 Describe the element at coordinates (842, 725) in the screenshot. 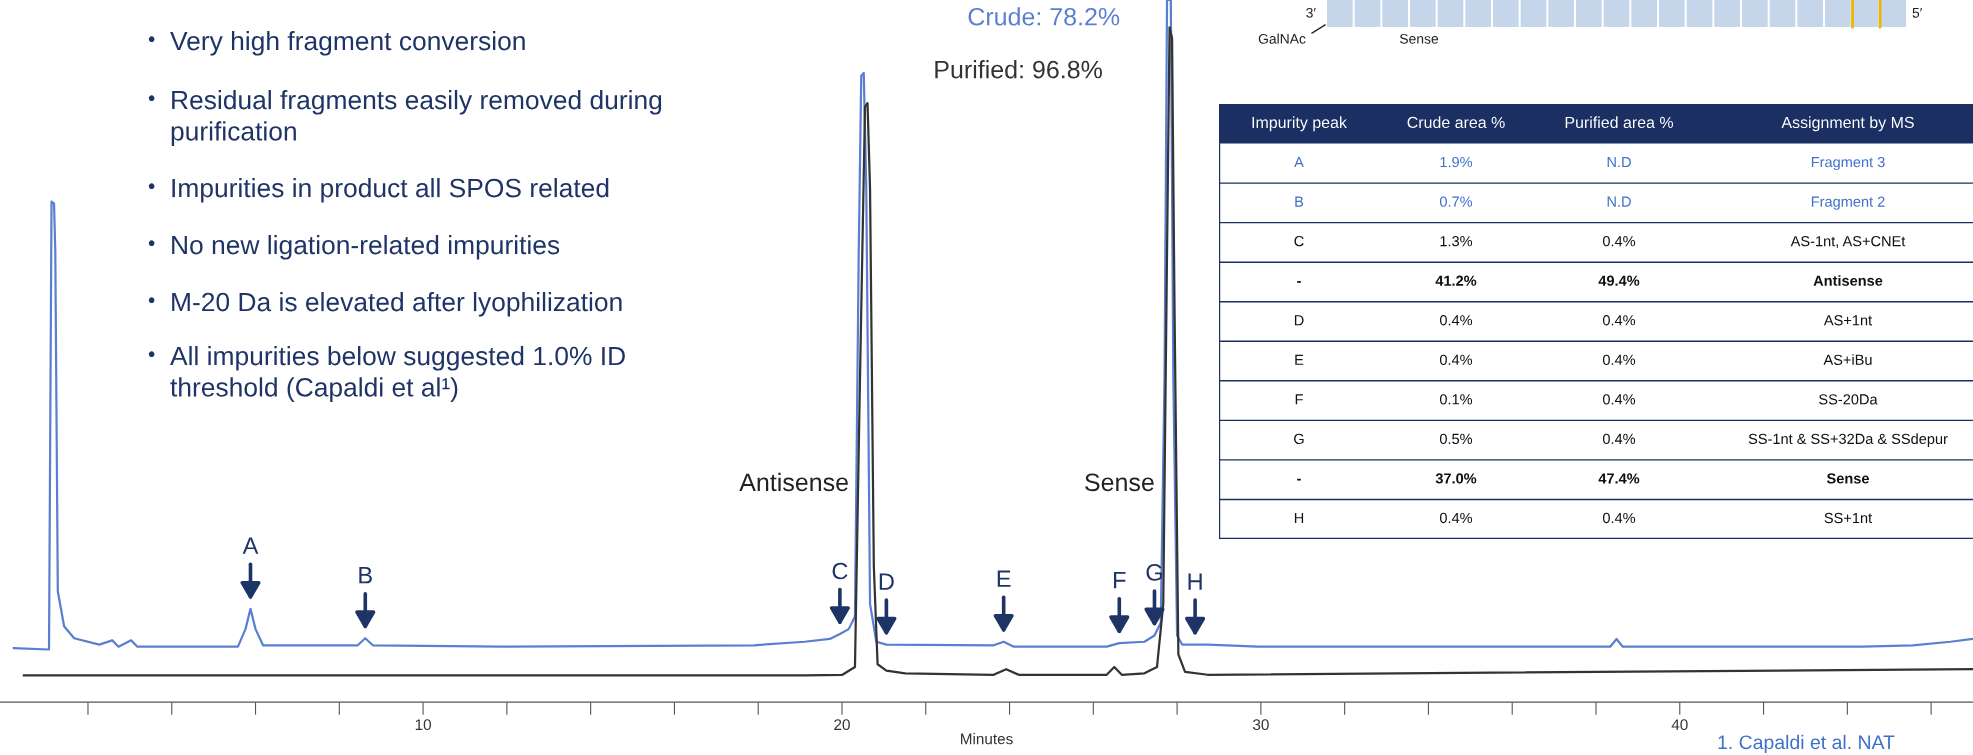

I see `x-tick-label: 20` at that location.